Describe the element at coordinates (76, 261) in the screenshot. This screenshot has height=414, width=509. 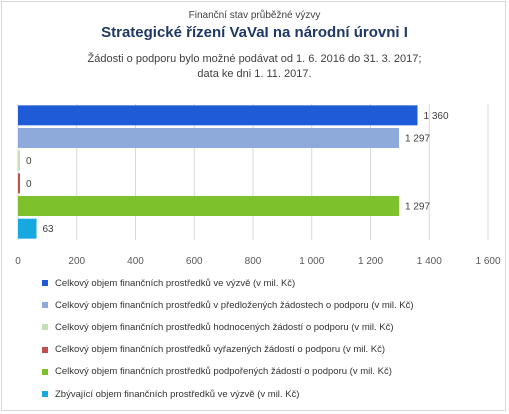
I see `x-tick-label: 200` at that location.